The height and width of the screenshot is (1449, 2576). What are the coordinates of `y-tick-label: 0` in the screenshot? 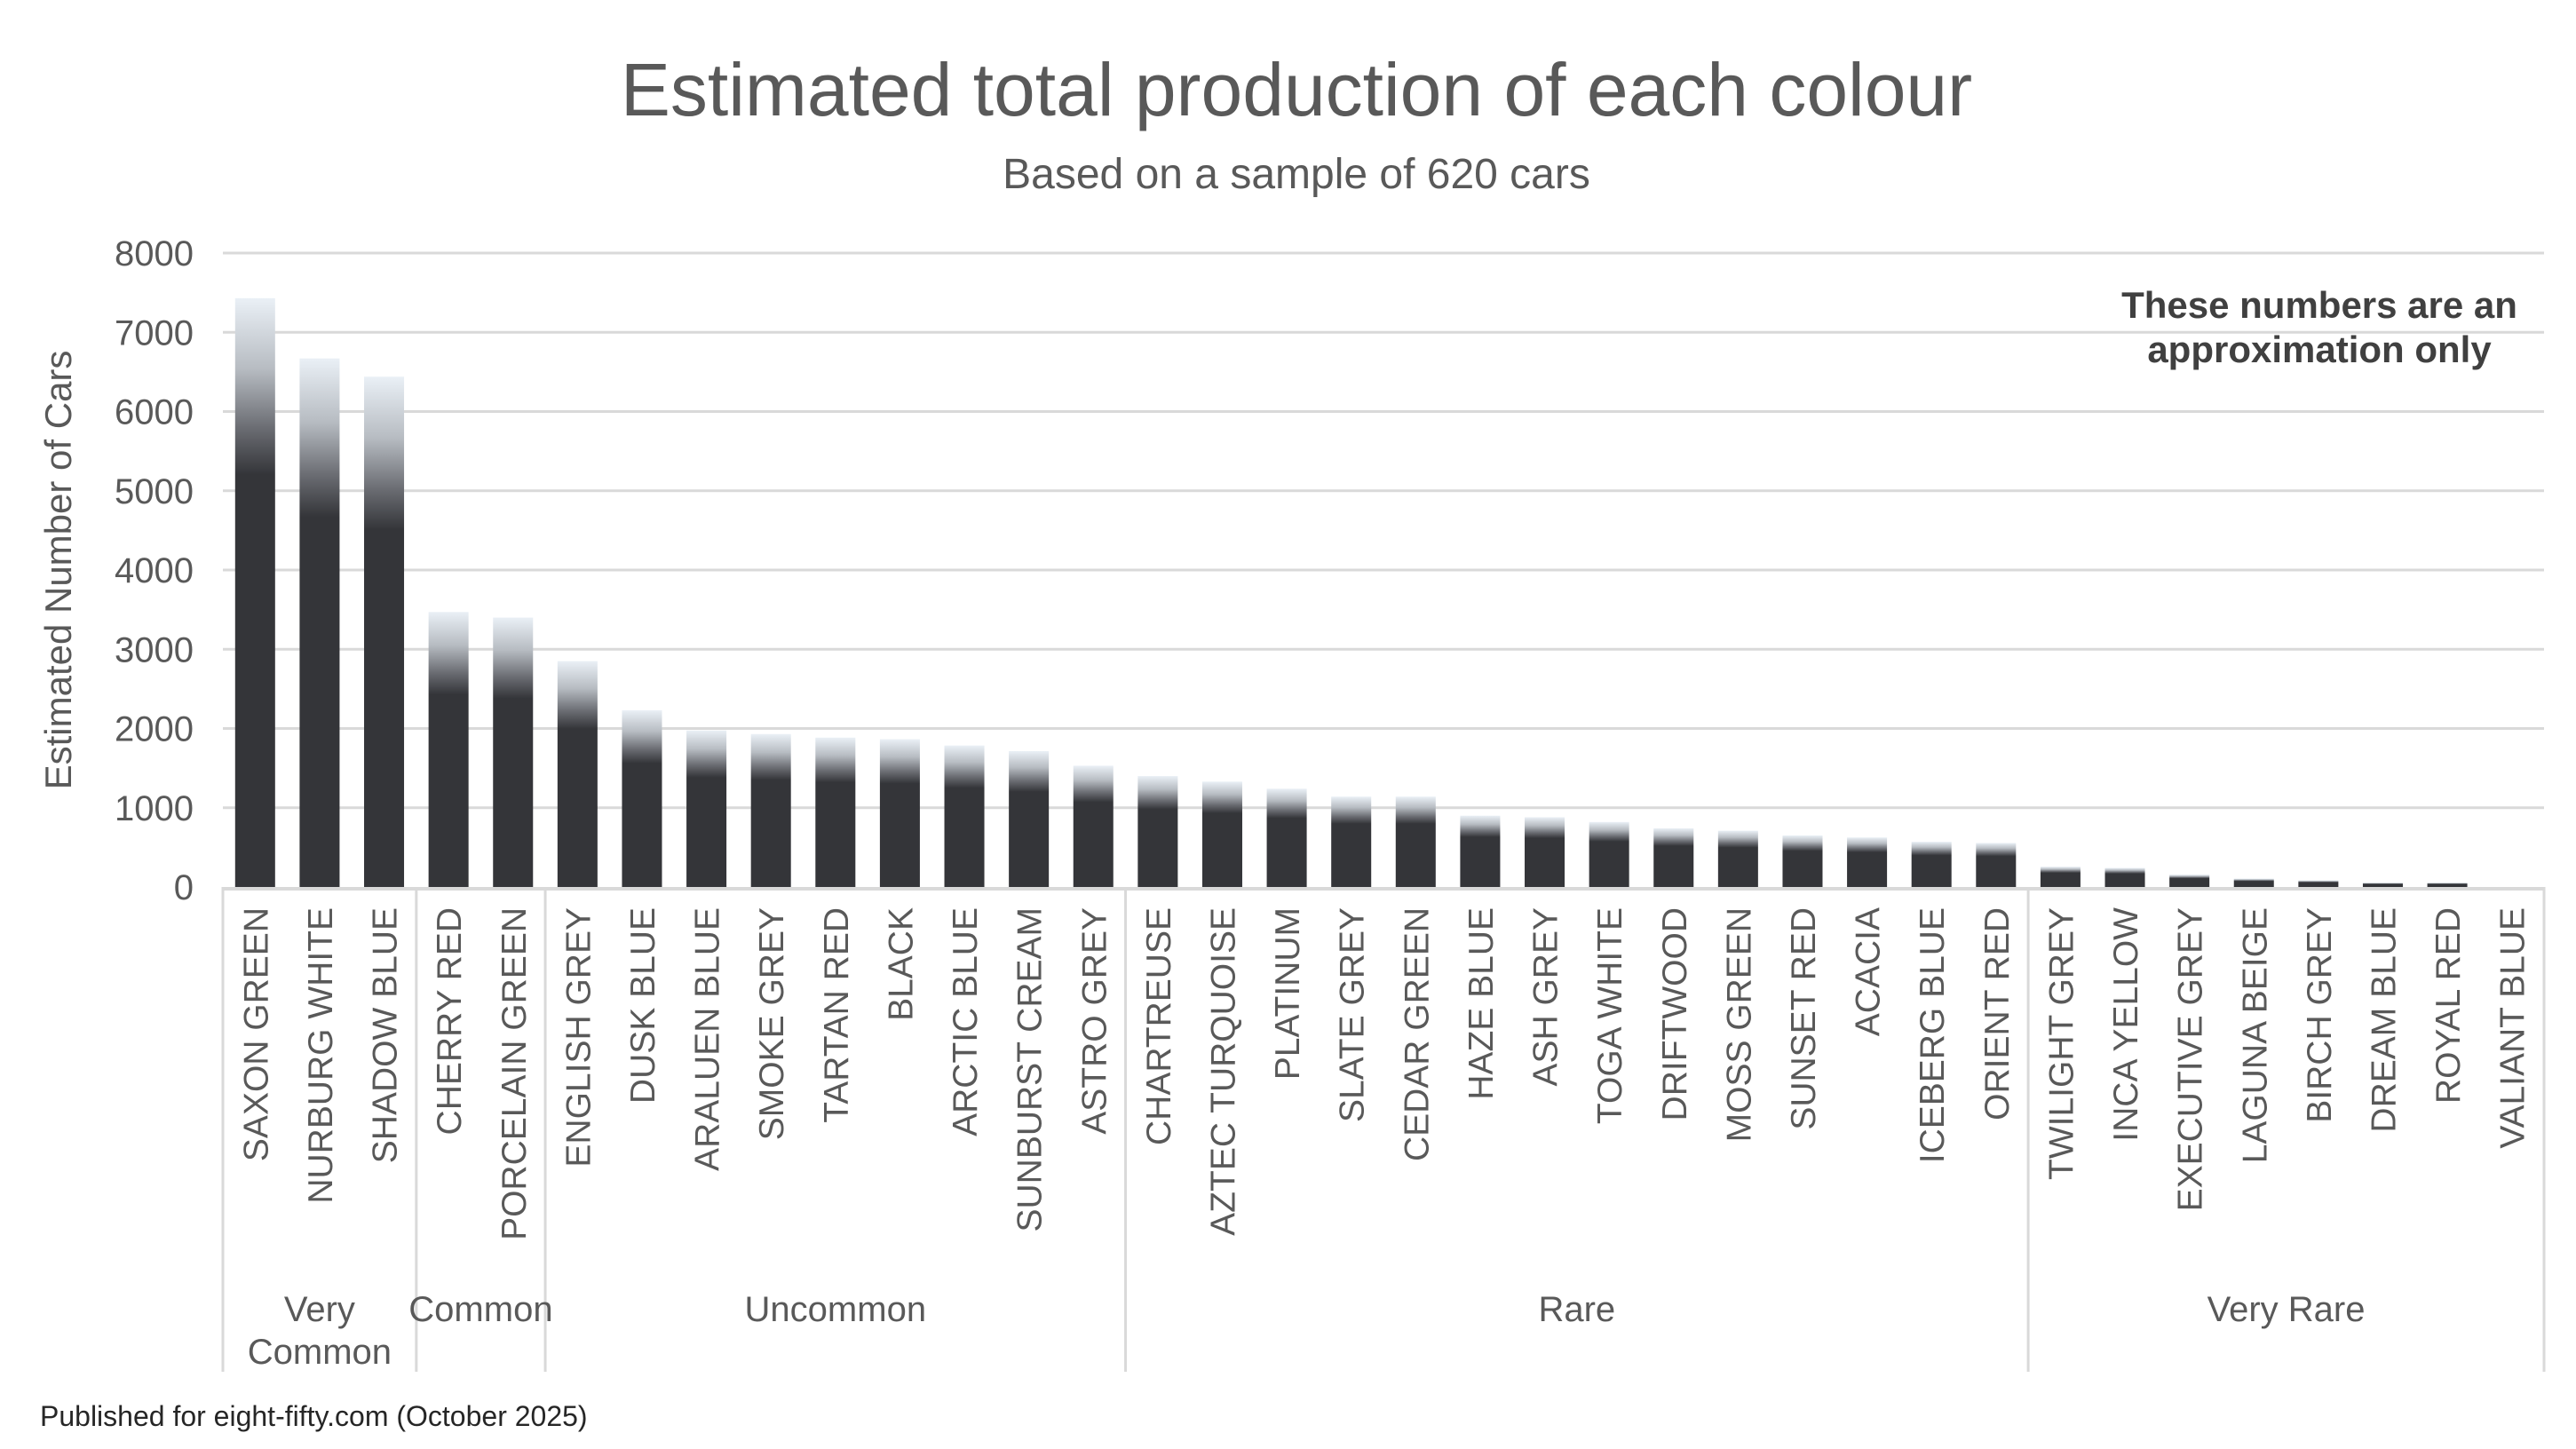 It's located at (184, 887).